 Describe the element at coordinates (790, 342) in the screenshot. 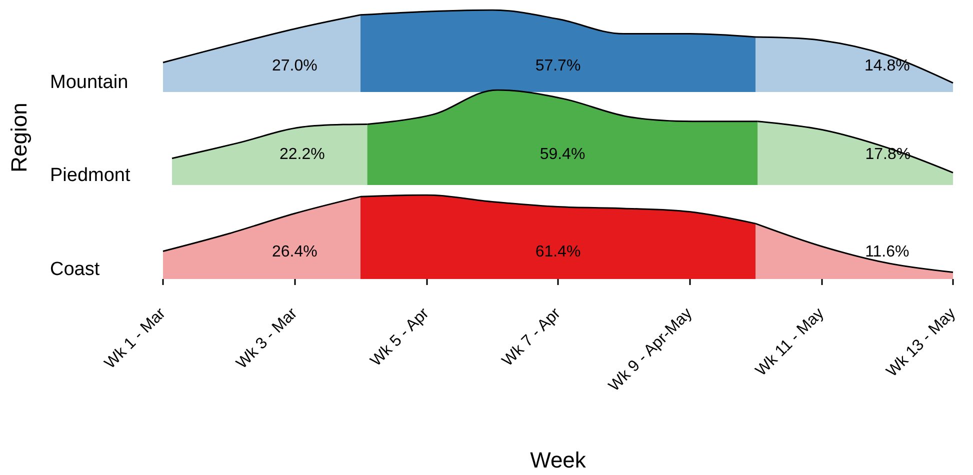

I see `x-tick-label: Wk 11 - May` at that location.